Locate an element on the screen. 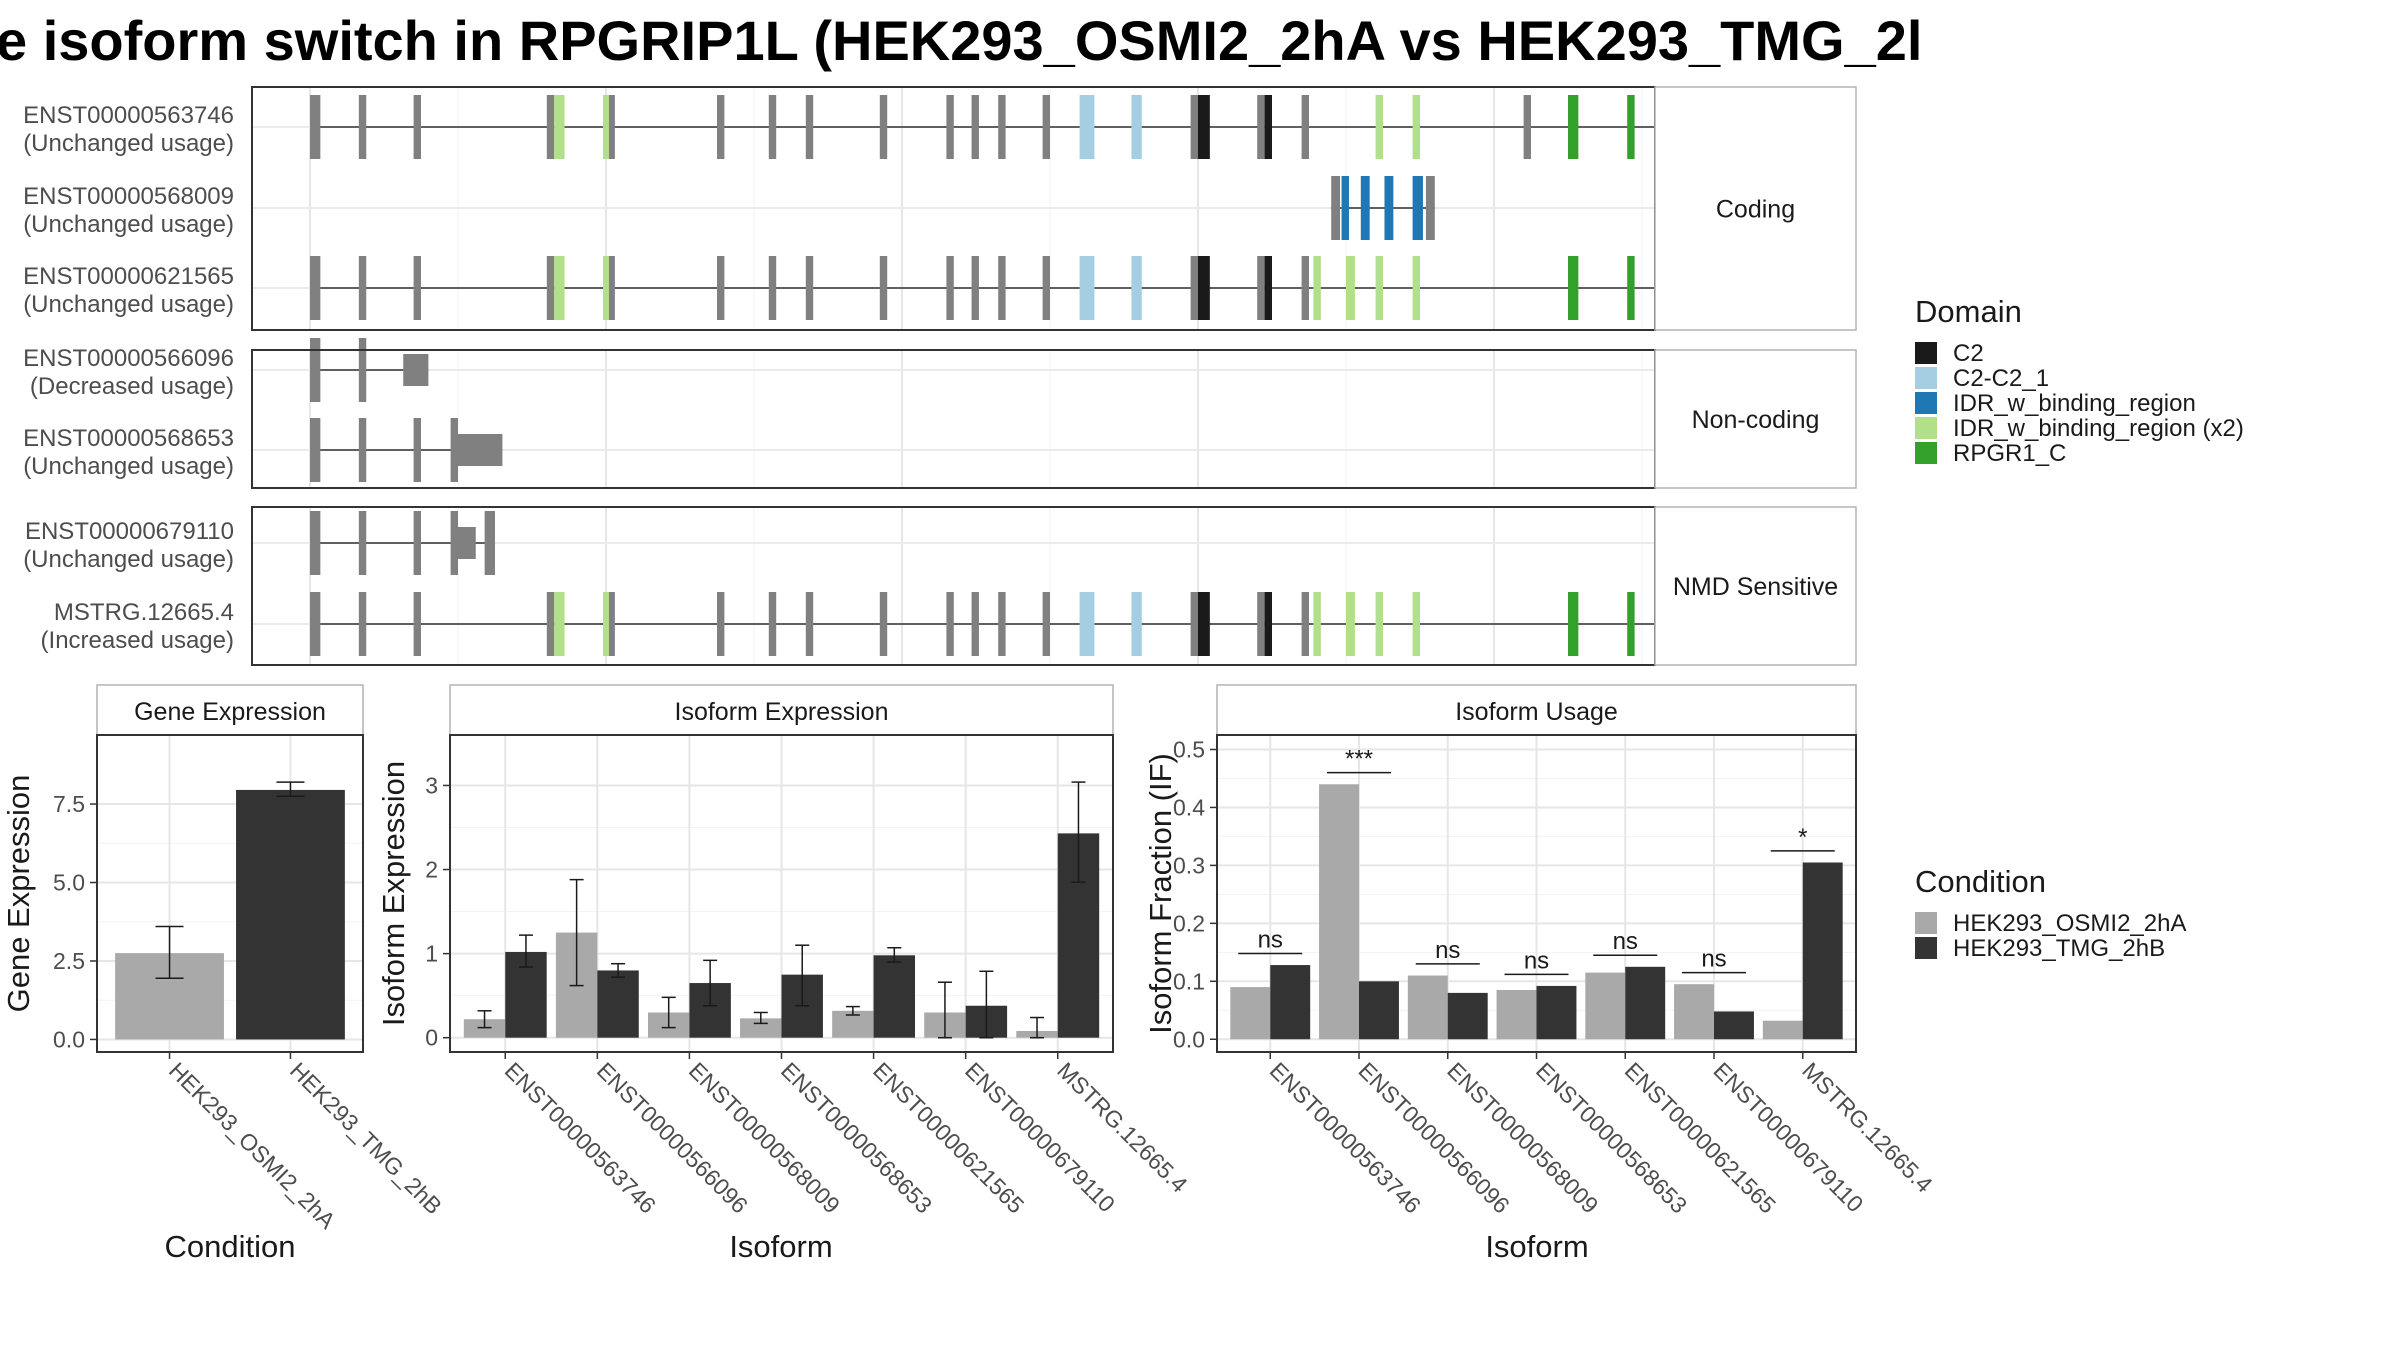 The width and height of the screenshot is (2400, 1350). chart-title: Isoform Usage is located at coordinates (1536, 712).